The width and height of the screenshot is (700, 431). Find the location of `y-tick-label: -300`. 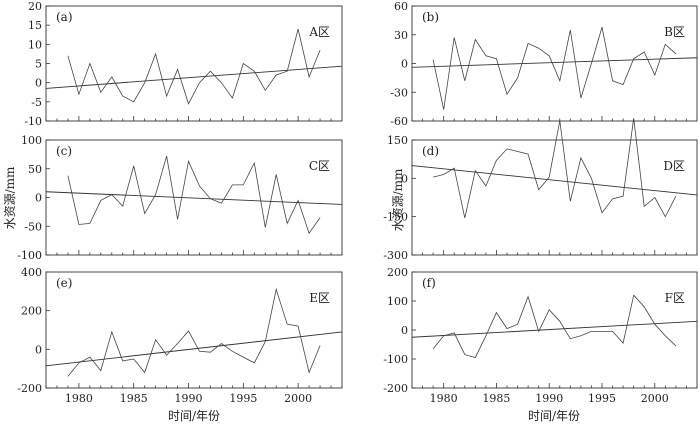

y-tick-label: -300 is located at coordinates (395, 255).